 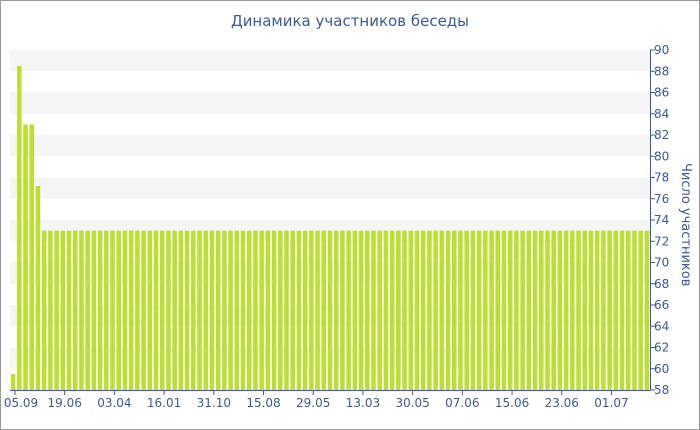 What do you see at coordinates (412, 403) in the screenshot?
I see `x-tick-label: 30.05` at bounding box center [412, 403].